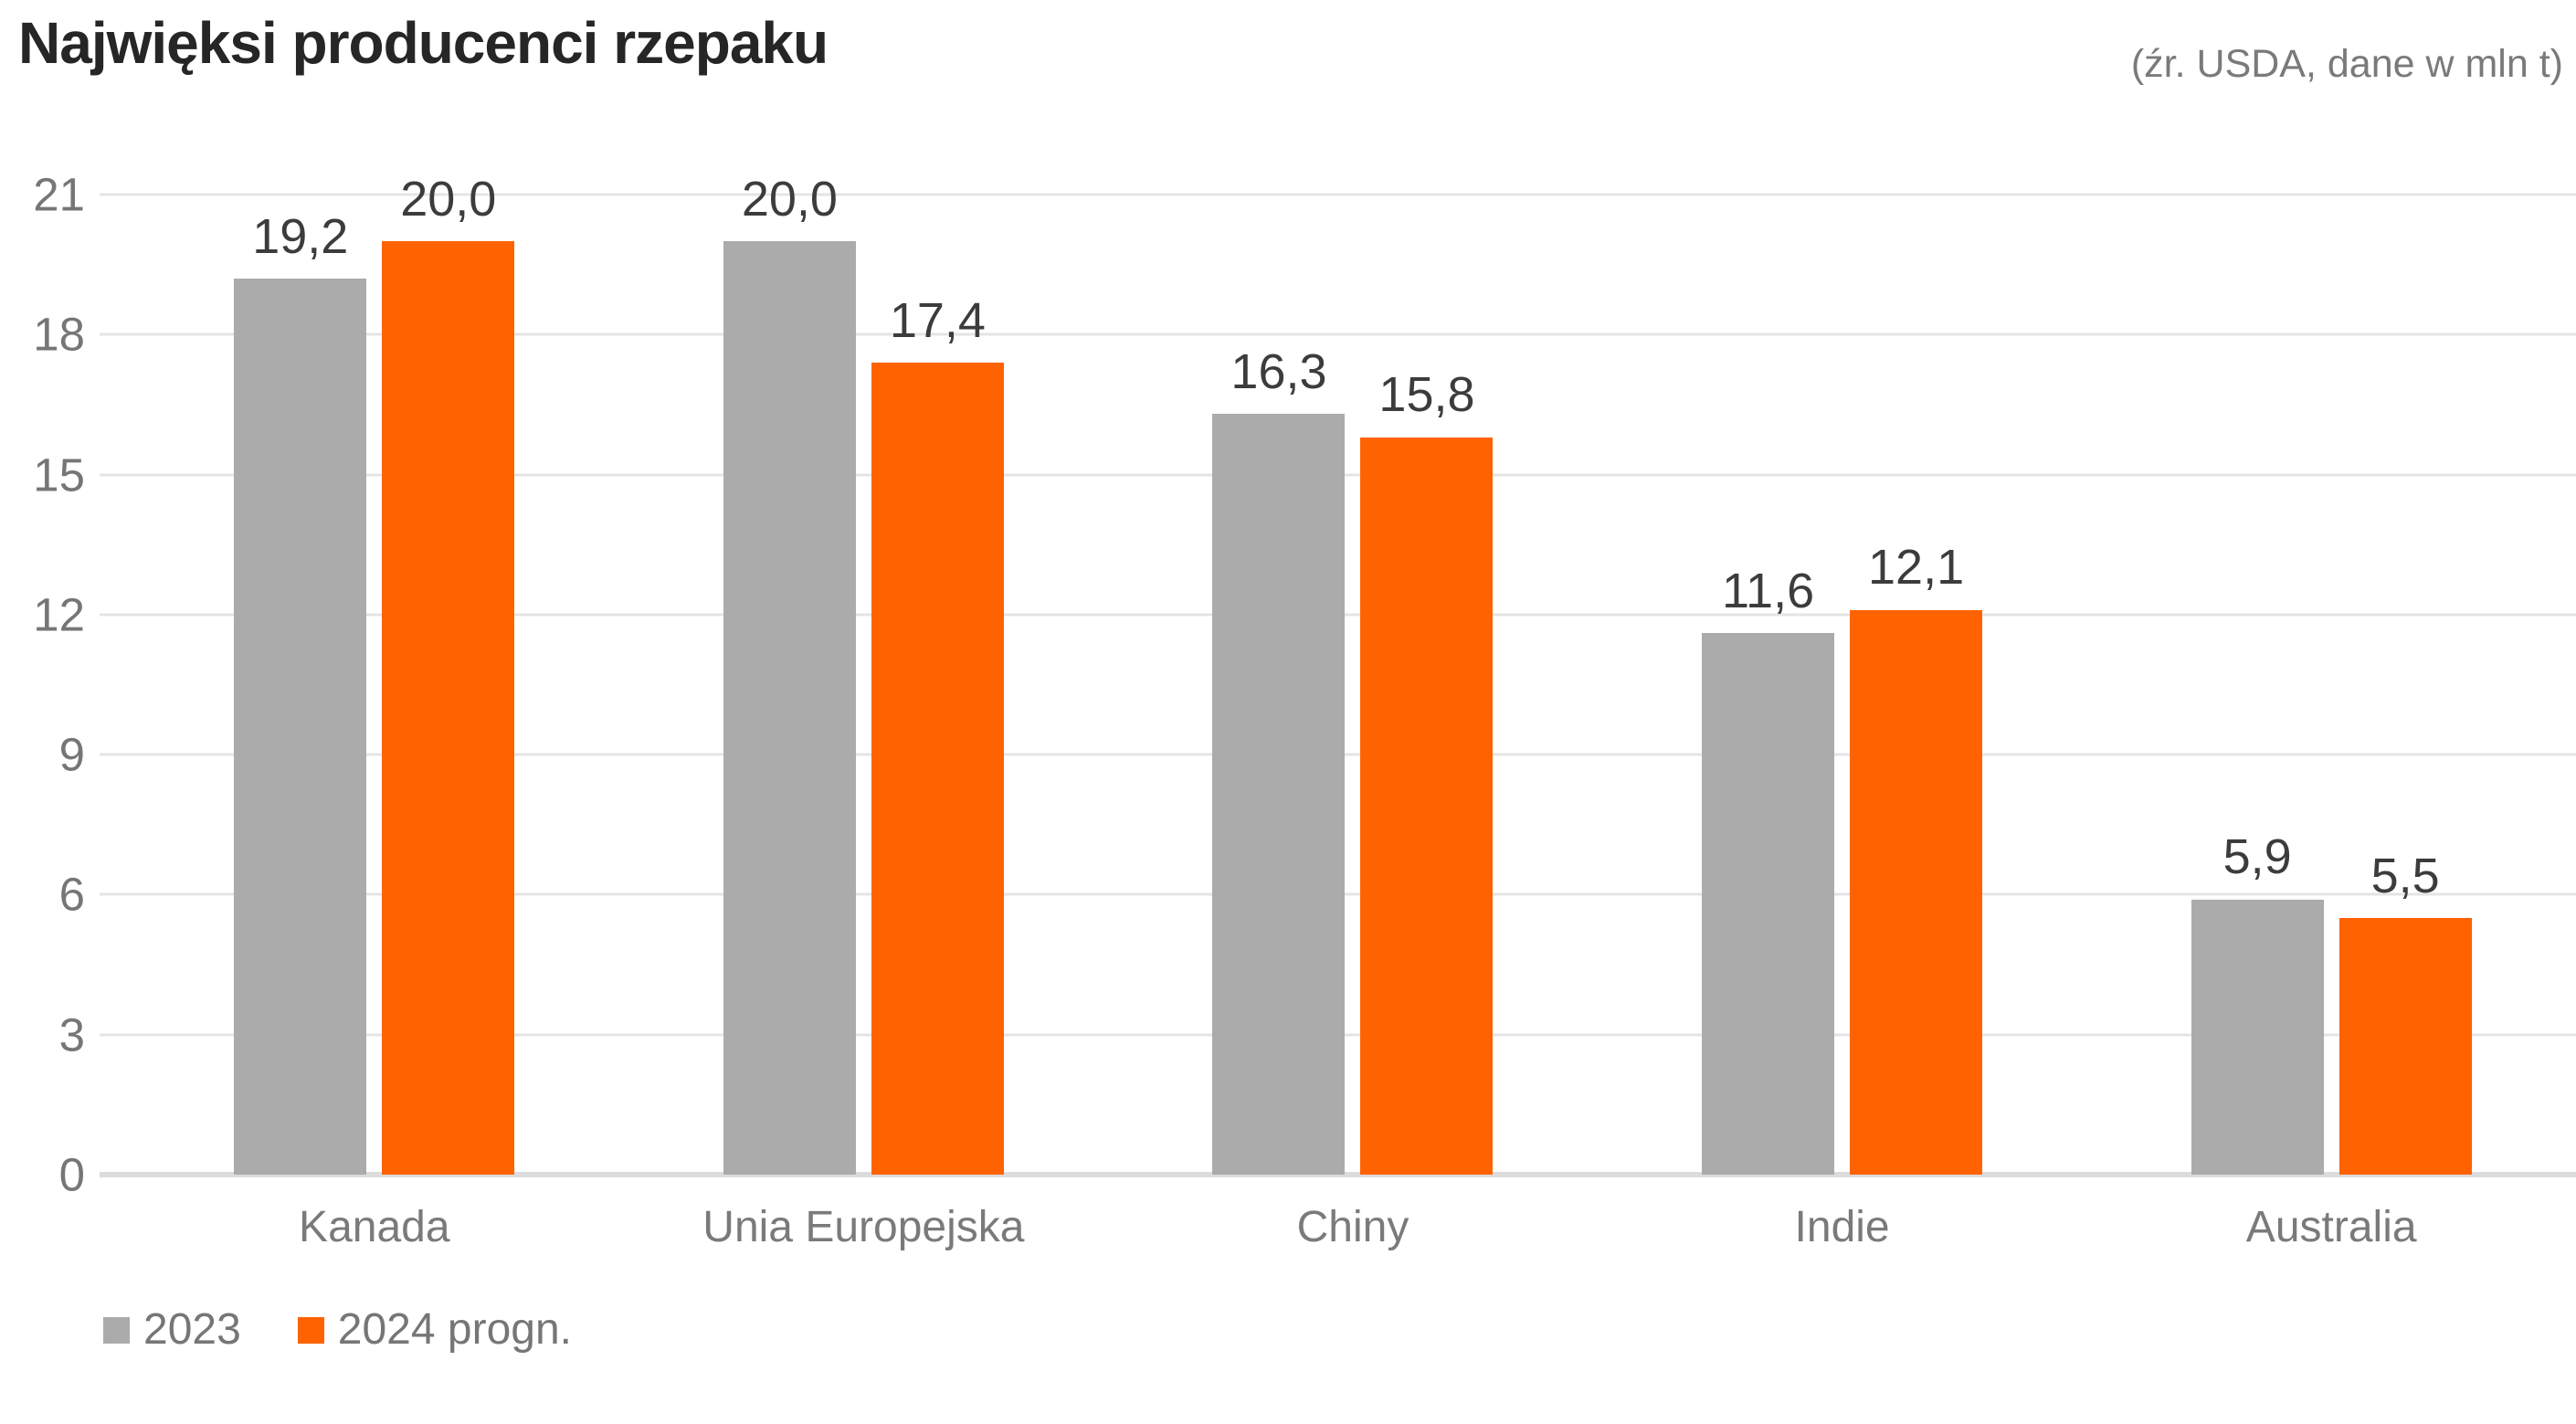 The image size is (2576, 1424). Describe the element at coordinates (864, 673) in the screenshot. I see `bar-group-unia-europejska: 20,0 17,4` at that location.